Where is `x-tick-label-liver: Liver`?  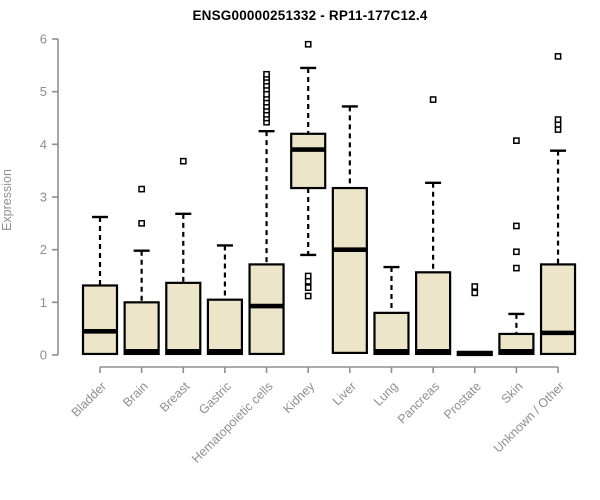
x-tick-label-liver: Liver is located at coordinates (344, 393).